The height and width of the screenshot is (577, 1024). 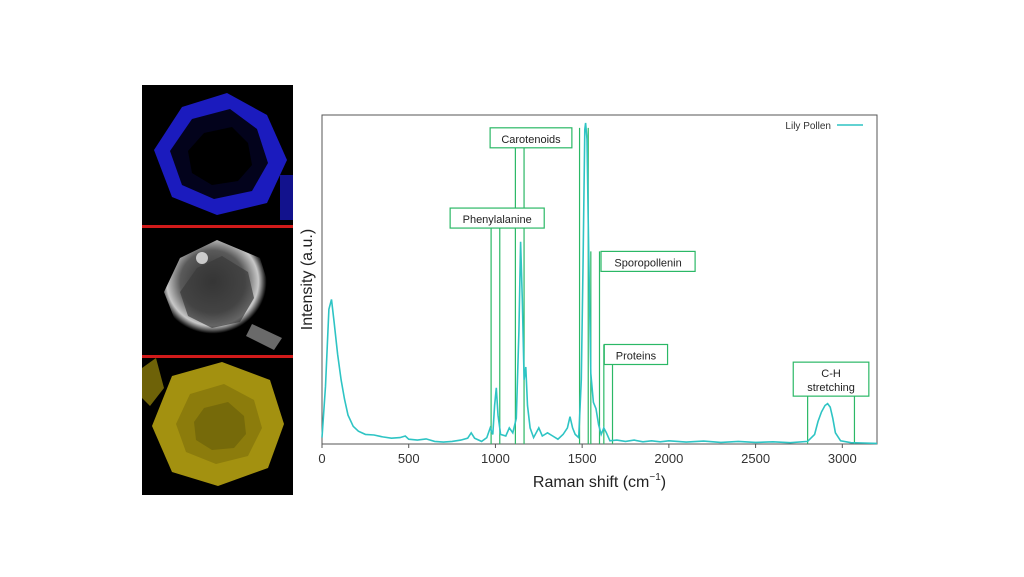 I want to click on annotation-phenylalanine: Phenylalanine, so click(x=497, y=325).